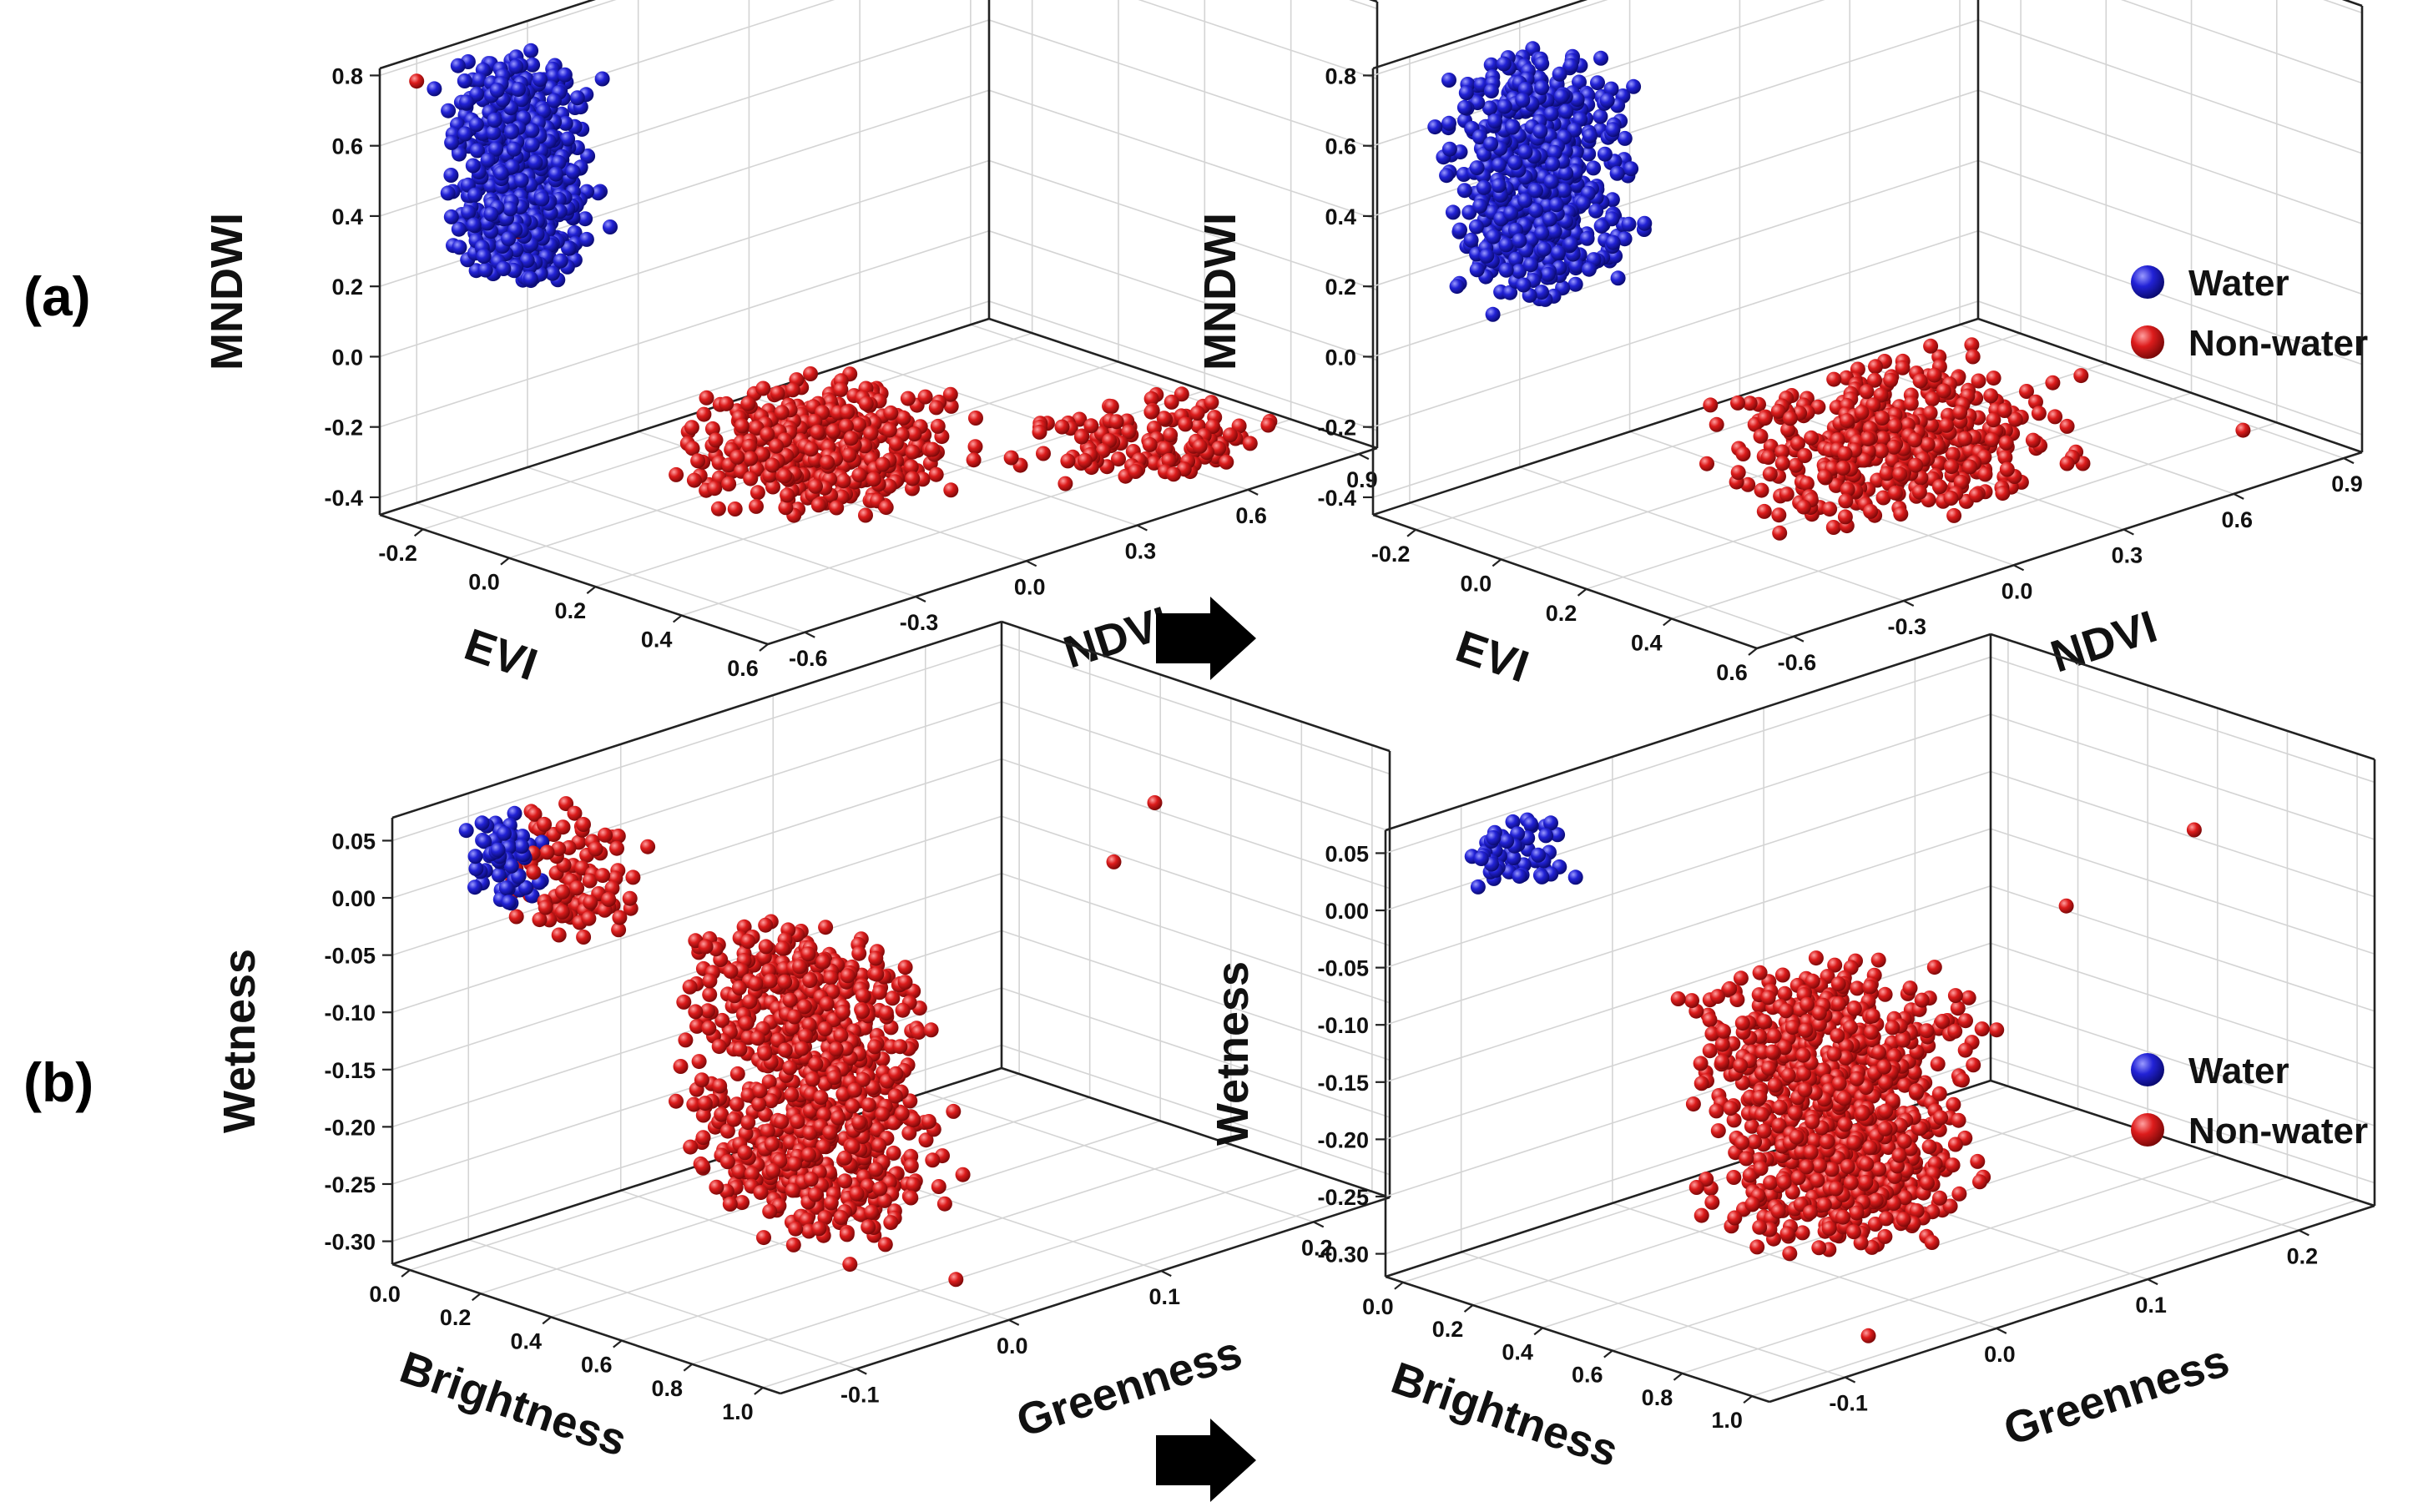  What do you see at coordinates (347, 357) in the screenshot?
I see `z-tick-label: 0.0` at bounding box center [347, 357].